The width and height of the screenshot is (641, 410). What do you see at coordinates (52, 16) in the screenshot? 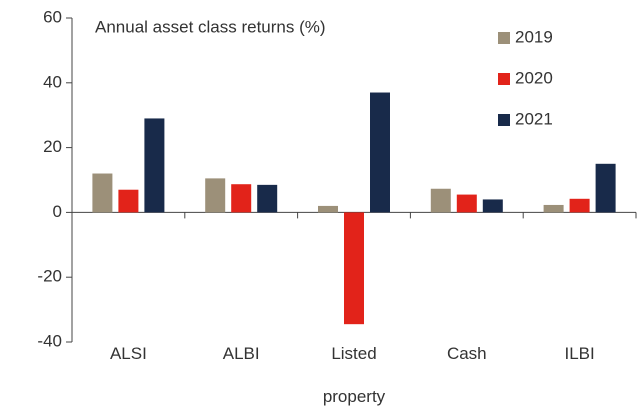
I see `y-tick-label: 60` at bounding box center [52, 16].